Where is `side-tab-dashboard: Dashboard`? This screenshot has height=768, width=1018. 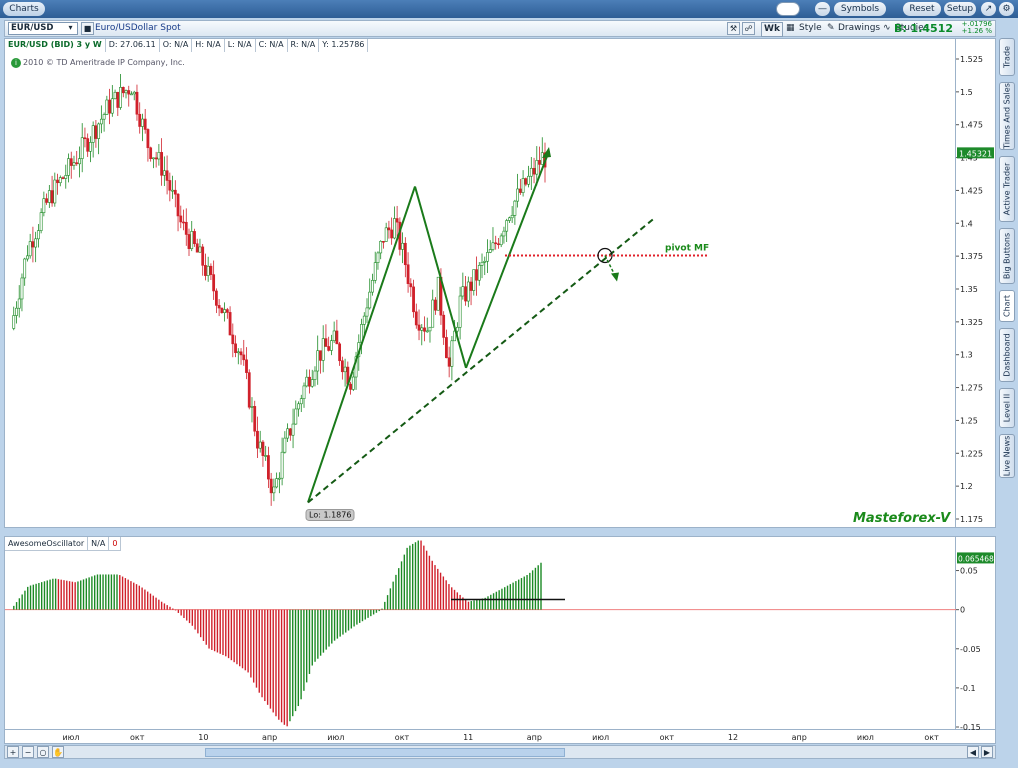 side-tab-dashboard: Dashboard is located at coordinates (1007, 355).